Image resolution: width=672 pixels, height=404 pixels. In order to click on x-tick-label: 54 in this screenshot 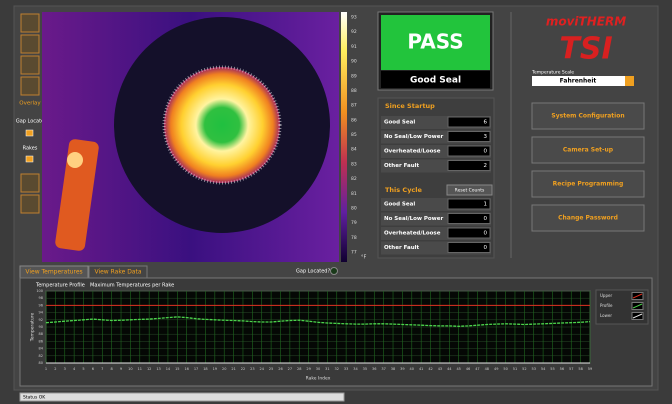, I will do `click(543, 369)`.